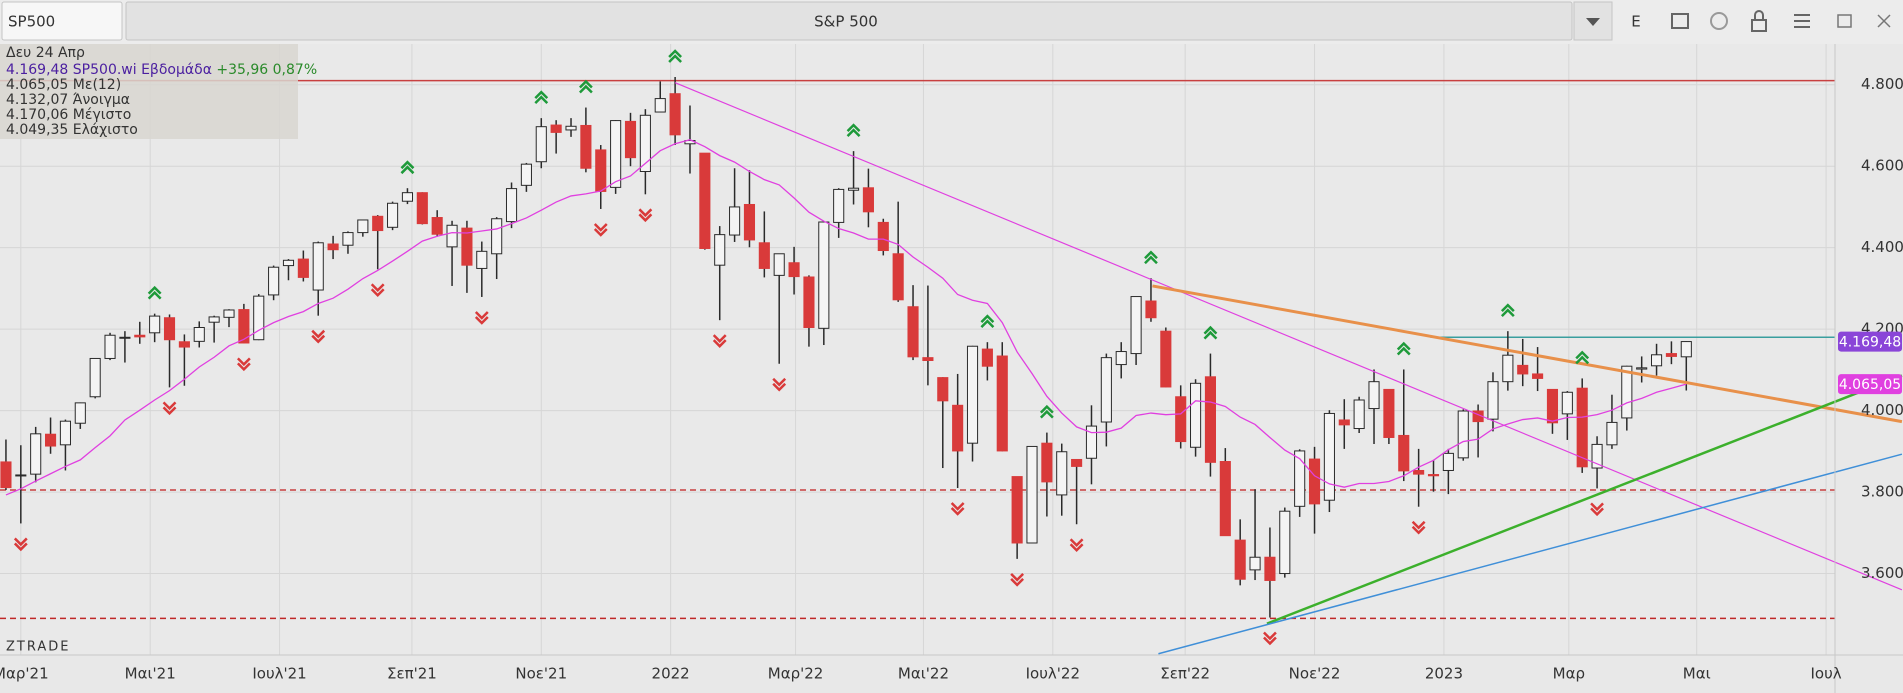  I want to click on icon-close, so click(1884, 21).